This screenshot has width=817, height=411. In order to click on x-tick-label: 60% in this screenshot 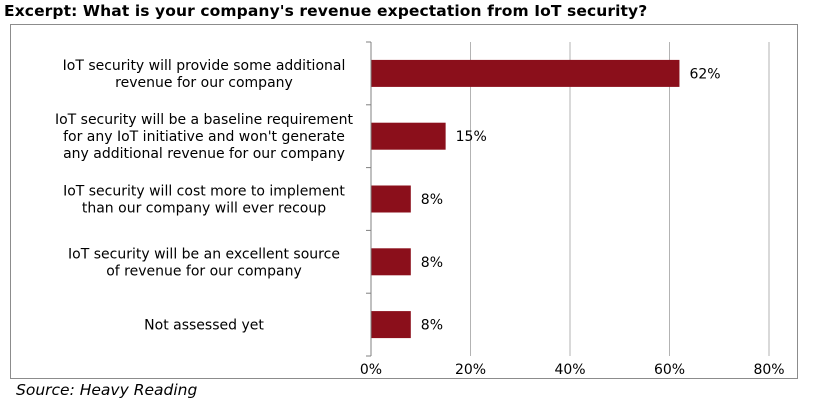, I will do `click(669, 370)`.